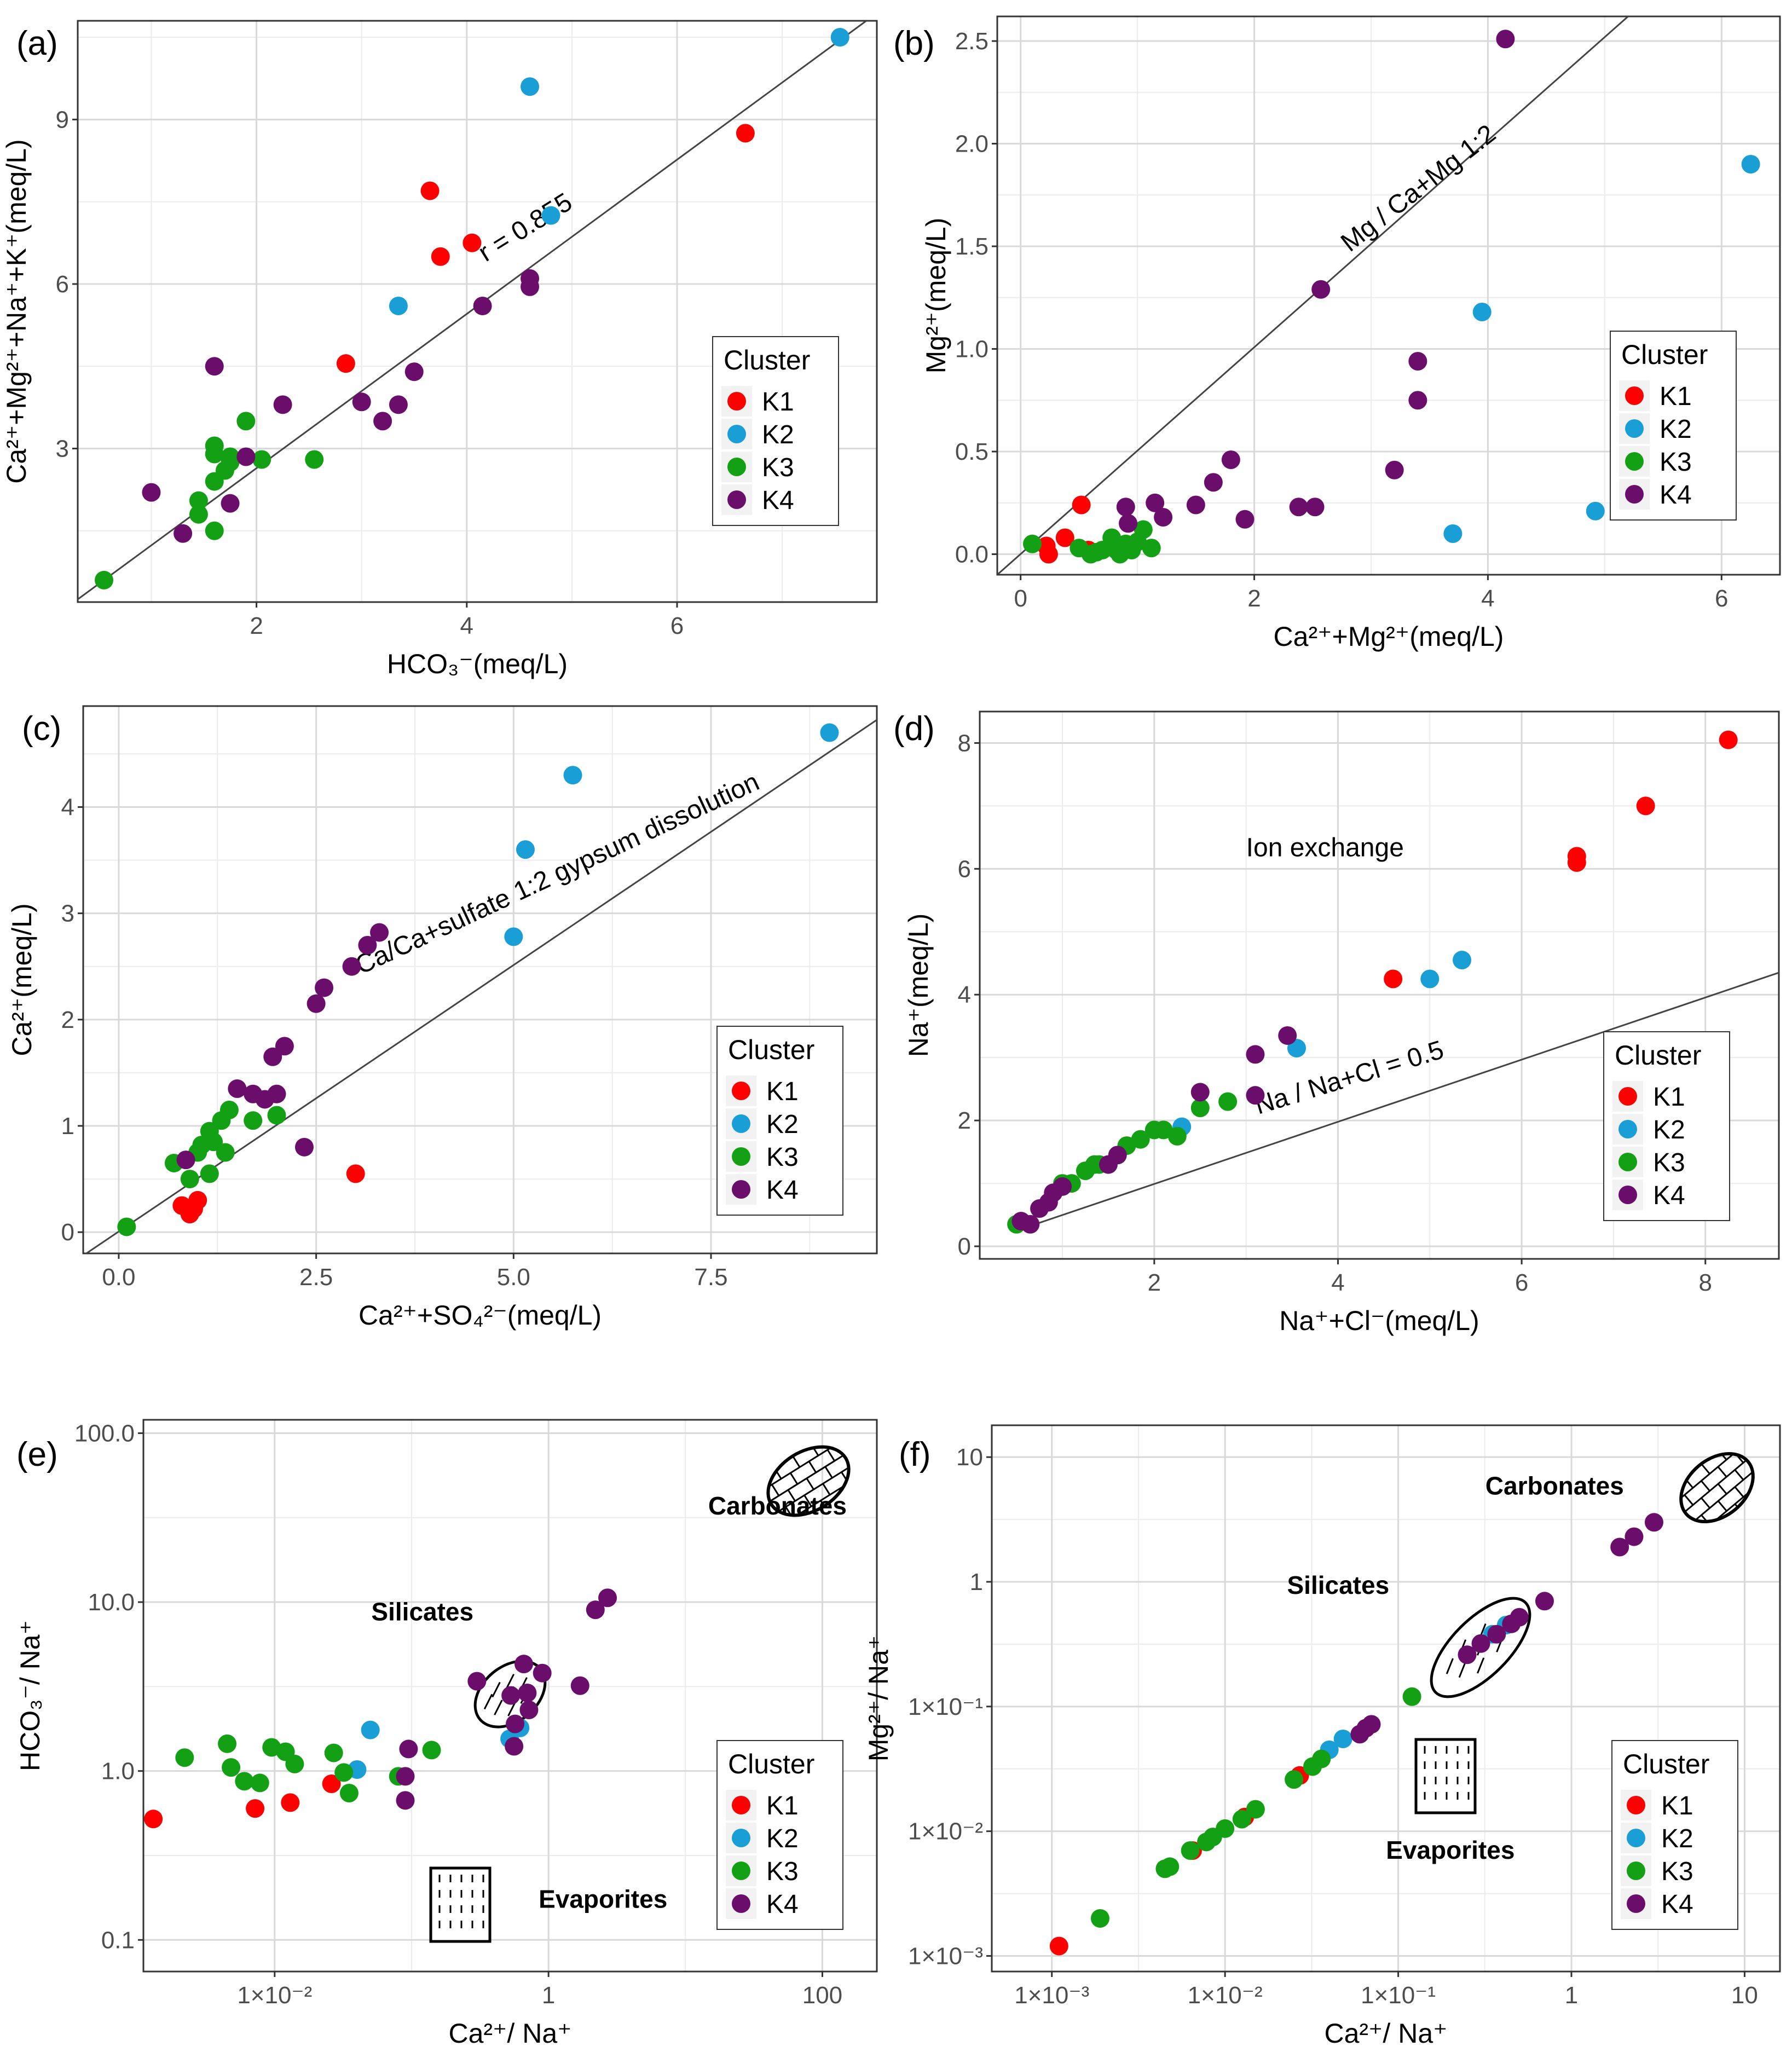 The image size is (1792, 2058). Describe the element at coordinates (22, 979) in the screenshot. I see `y-axis-title: Ca²⁺(meq/L)` at that location.